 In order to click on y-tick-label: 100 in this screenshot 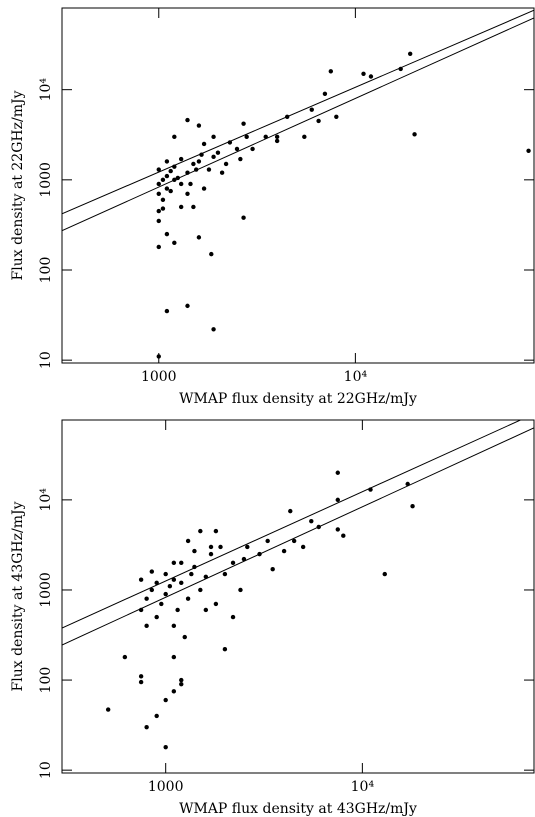, I will do `click(46, 270)`.